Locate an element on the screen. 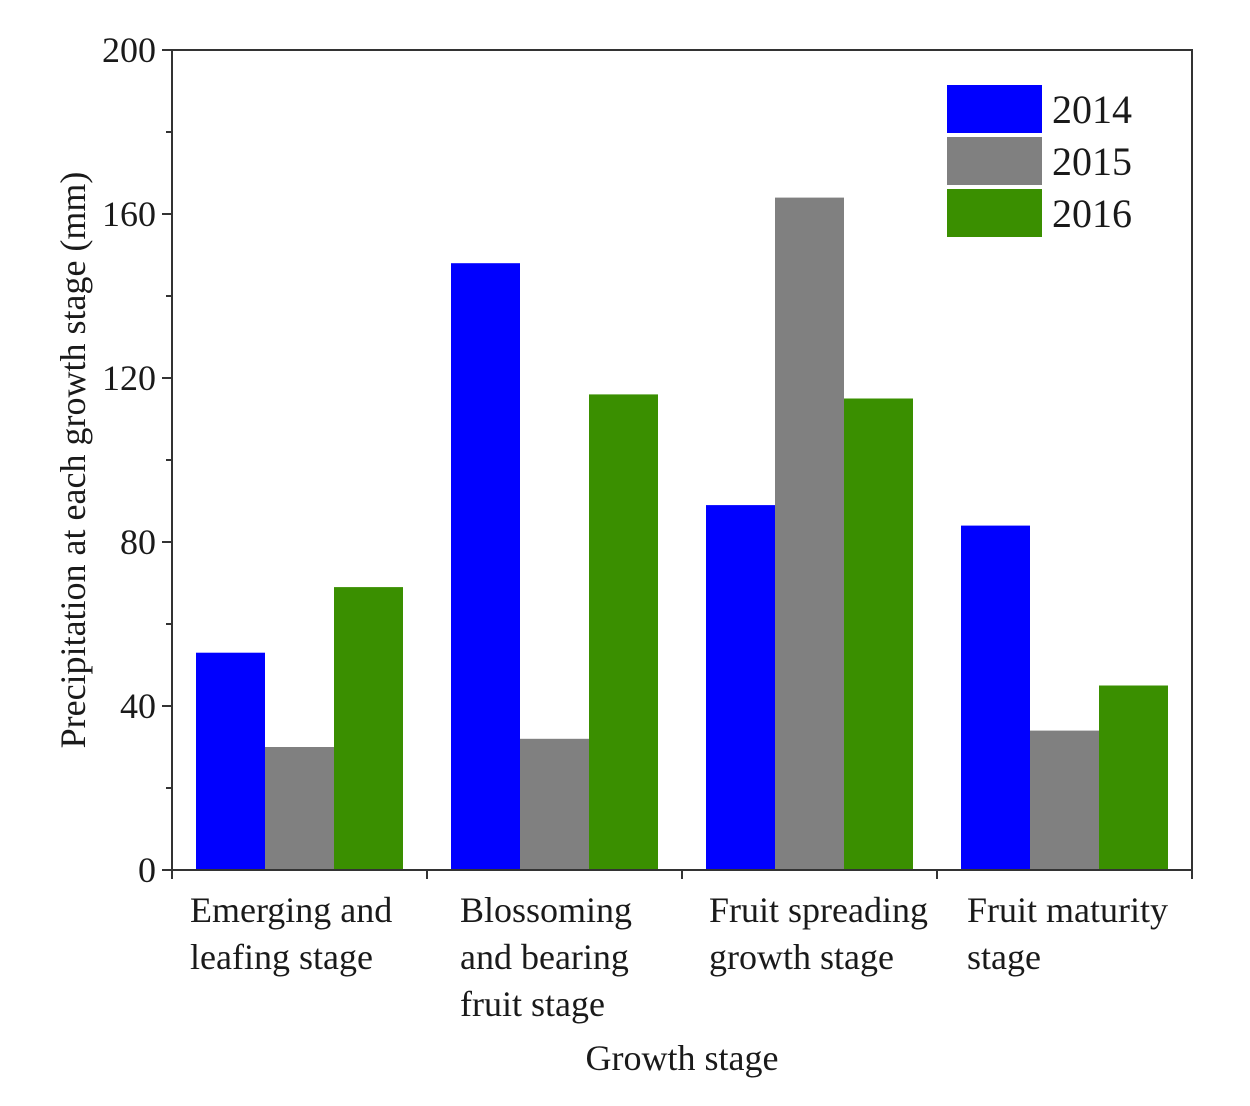 Image resolution: width=1250 pixels, height=1106 pixels. y-tick-label: 120 is located at coordinates (129, 378).